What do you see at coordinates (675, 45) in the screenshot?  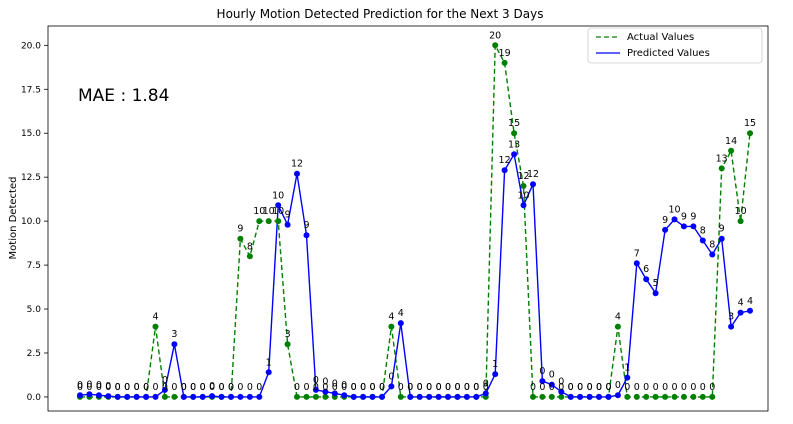 I see `legend-box` at bounding box center [675, 45].